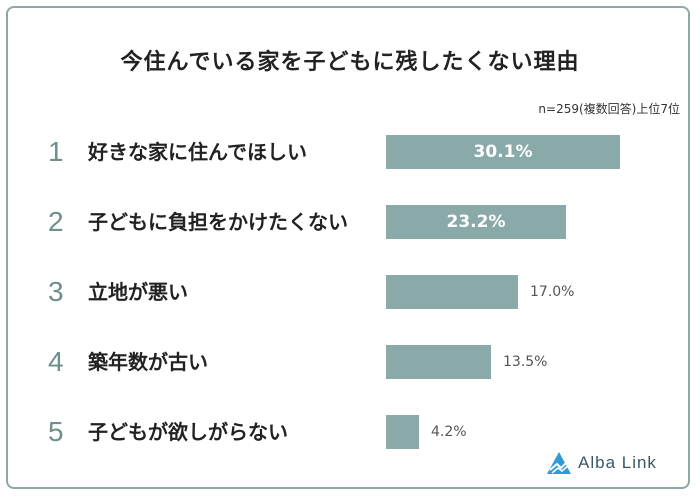 The image size is (700, 498). I want to click on bar-row: 4 築年数が古い 13.5%, so click(350, 362).